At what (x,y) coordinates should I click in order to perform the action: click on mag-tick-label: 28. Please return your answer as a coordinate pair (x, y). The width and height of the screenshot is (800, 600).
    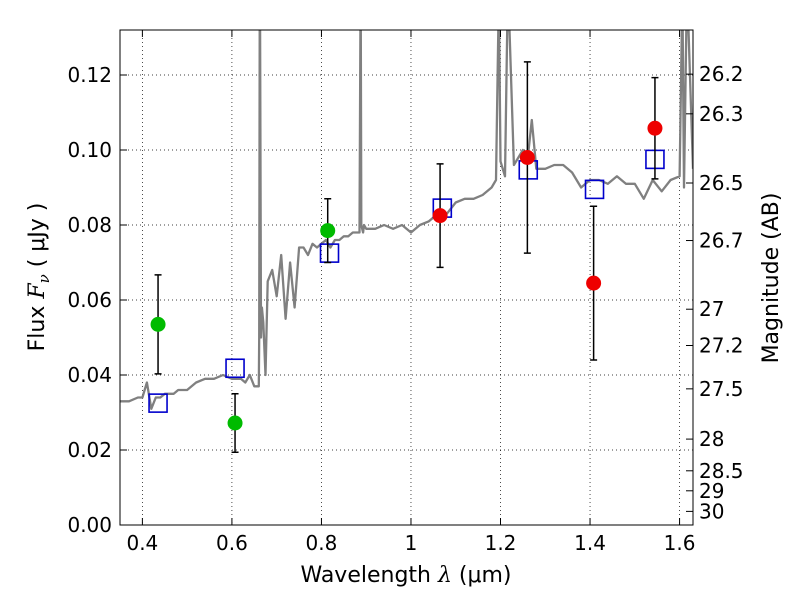
    Looking at the image, I should click on (711, 439).